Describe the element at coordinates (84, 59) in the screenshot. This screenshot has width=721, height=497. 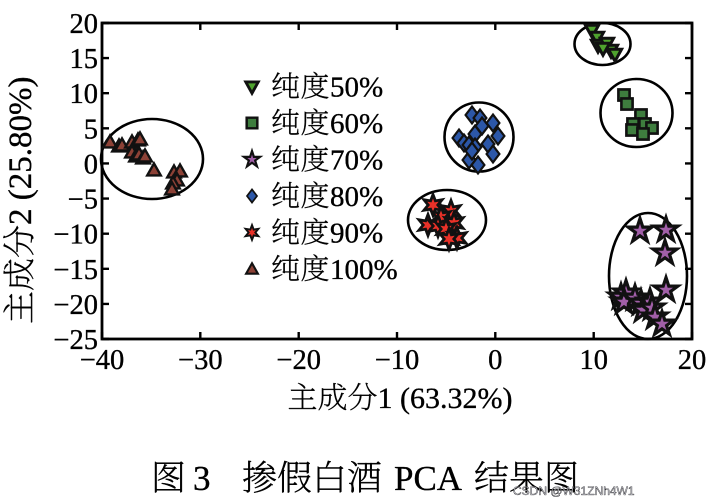
I see `svg-text: 15` at that location.